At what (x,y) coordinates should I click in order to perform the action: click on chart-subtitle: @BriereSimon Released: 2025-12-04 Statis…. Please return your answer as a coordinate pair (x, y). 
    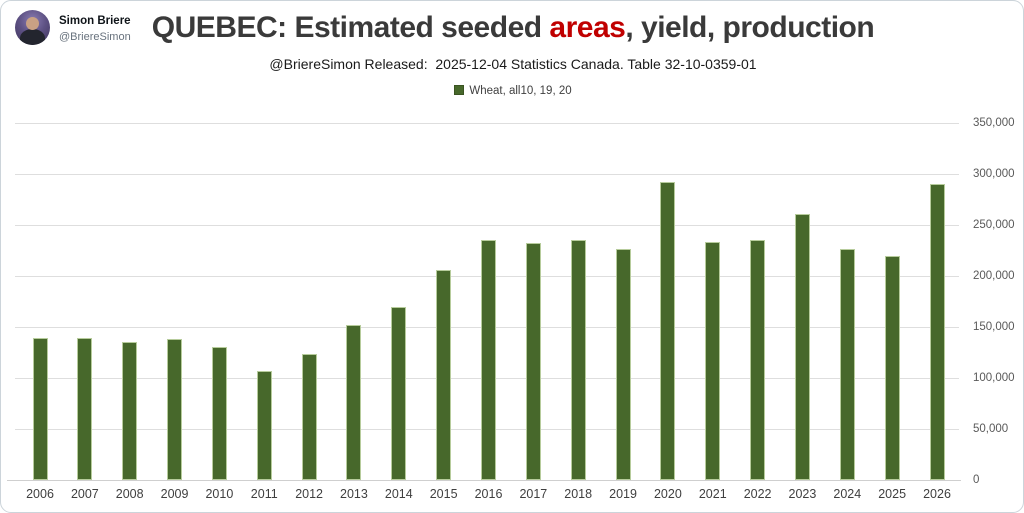
    Looking at the image, I should click on (513, 64).